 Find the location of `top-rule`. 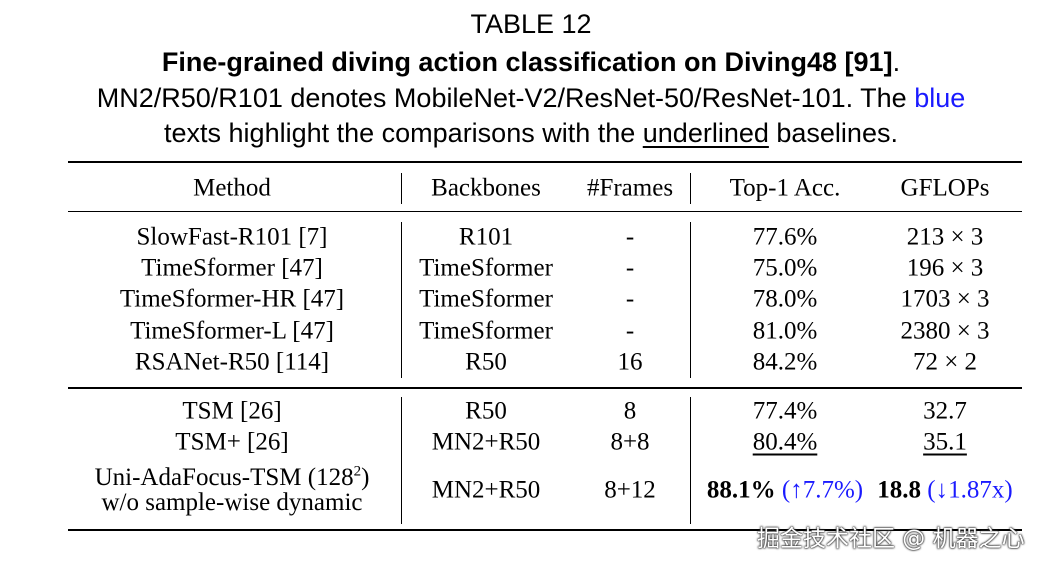

top-rule is located at coordinates (545, 162).